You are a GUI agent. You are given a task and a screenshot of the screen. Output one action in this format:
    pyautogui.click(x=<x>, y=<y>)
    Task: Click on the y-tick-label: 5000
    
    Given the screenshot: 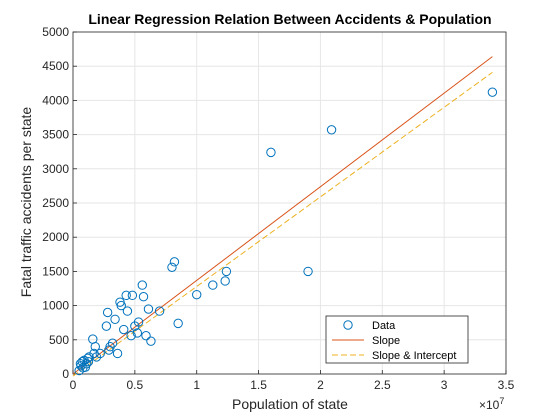 What is the action you would take?
    pyautogui.click(x=55, y=32)
    